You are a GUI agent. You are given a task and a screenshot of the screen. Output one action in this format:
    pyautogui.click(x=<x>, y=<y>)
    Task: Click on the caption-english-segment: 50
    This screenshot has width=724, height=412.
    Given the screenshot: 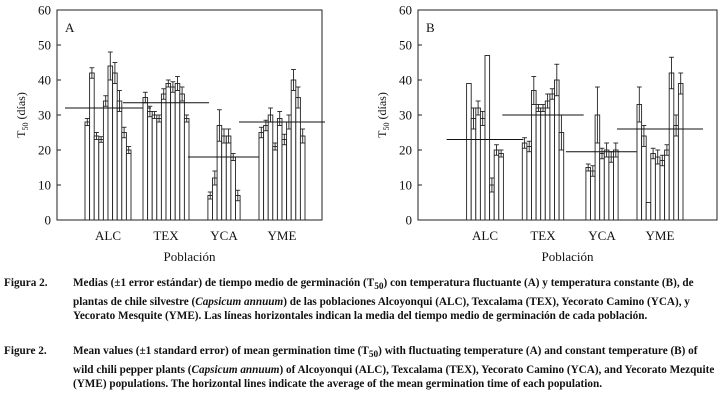 What is the action you would take?
    pyautogui.click(x=373, y=355)
    